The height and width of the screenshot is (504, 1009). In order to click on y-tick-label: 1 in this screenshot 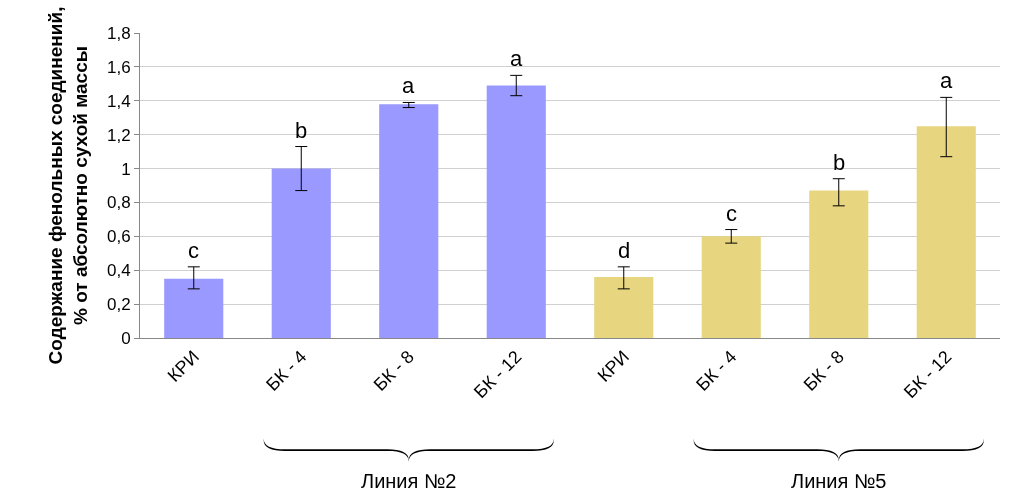, I will do `click(126, 169)`.